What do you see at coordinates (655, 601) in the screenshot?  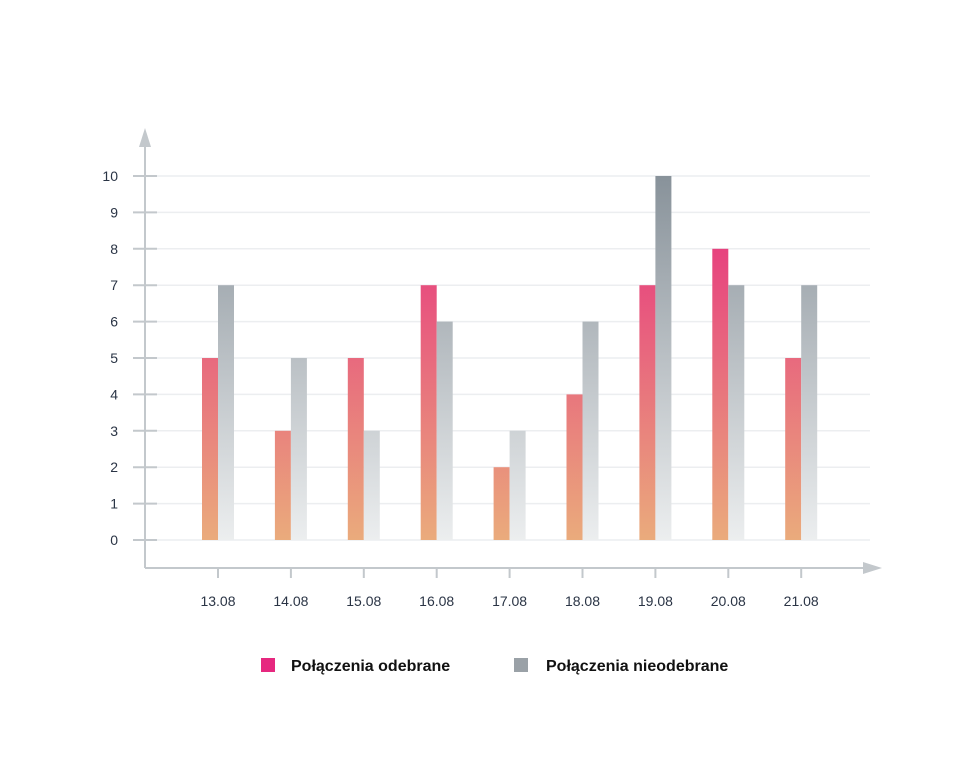 I see `x-tick-label: 19.08` at bounding box center [655, 601].